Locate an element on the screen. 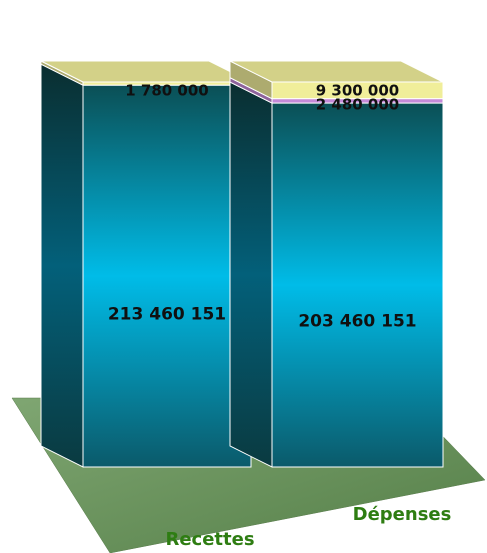 The image size is (487, 553). category-label: Dépenses is located at coordinates (402, 514).